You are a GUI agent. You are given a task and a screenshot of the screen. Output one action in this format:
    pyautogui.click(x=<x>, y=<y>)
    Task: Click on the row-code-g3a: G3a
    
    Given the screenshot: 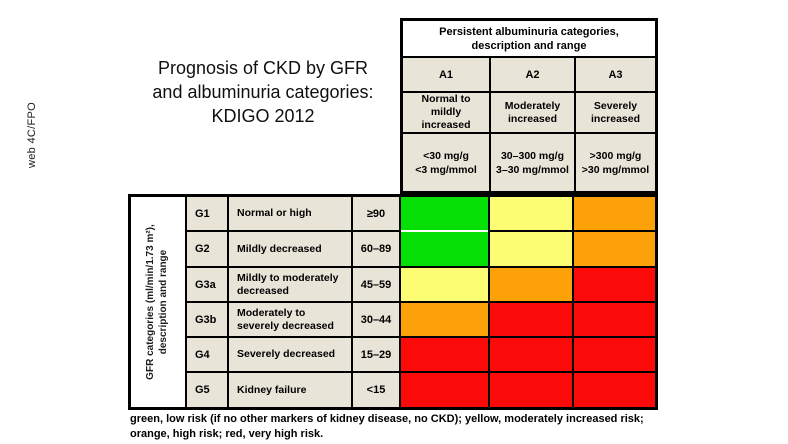 What is the action you would take?
    pyautogui.click(x=207, y=284)
    